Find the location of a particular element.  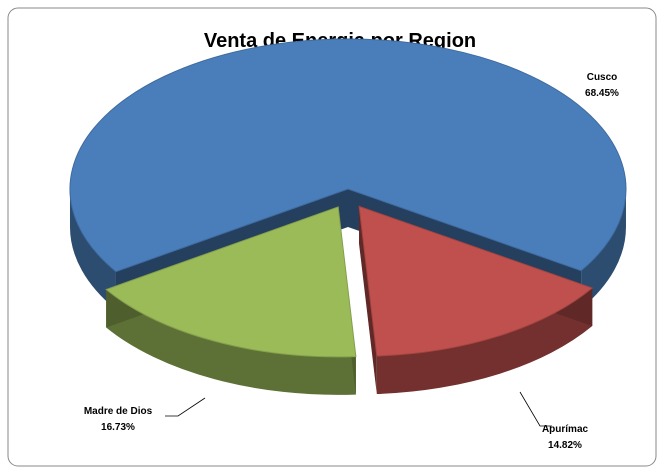

slice-value-label: 14.82% is located at coordinates (565, 445).